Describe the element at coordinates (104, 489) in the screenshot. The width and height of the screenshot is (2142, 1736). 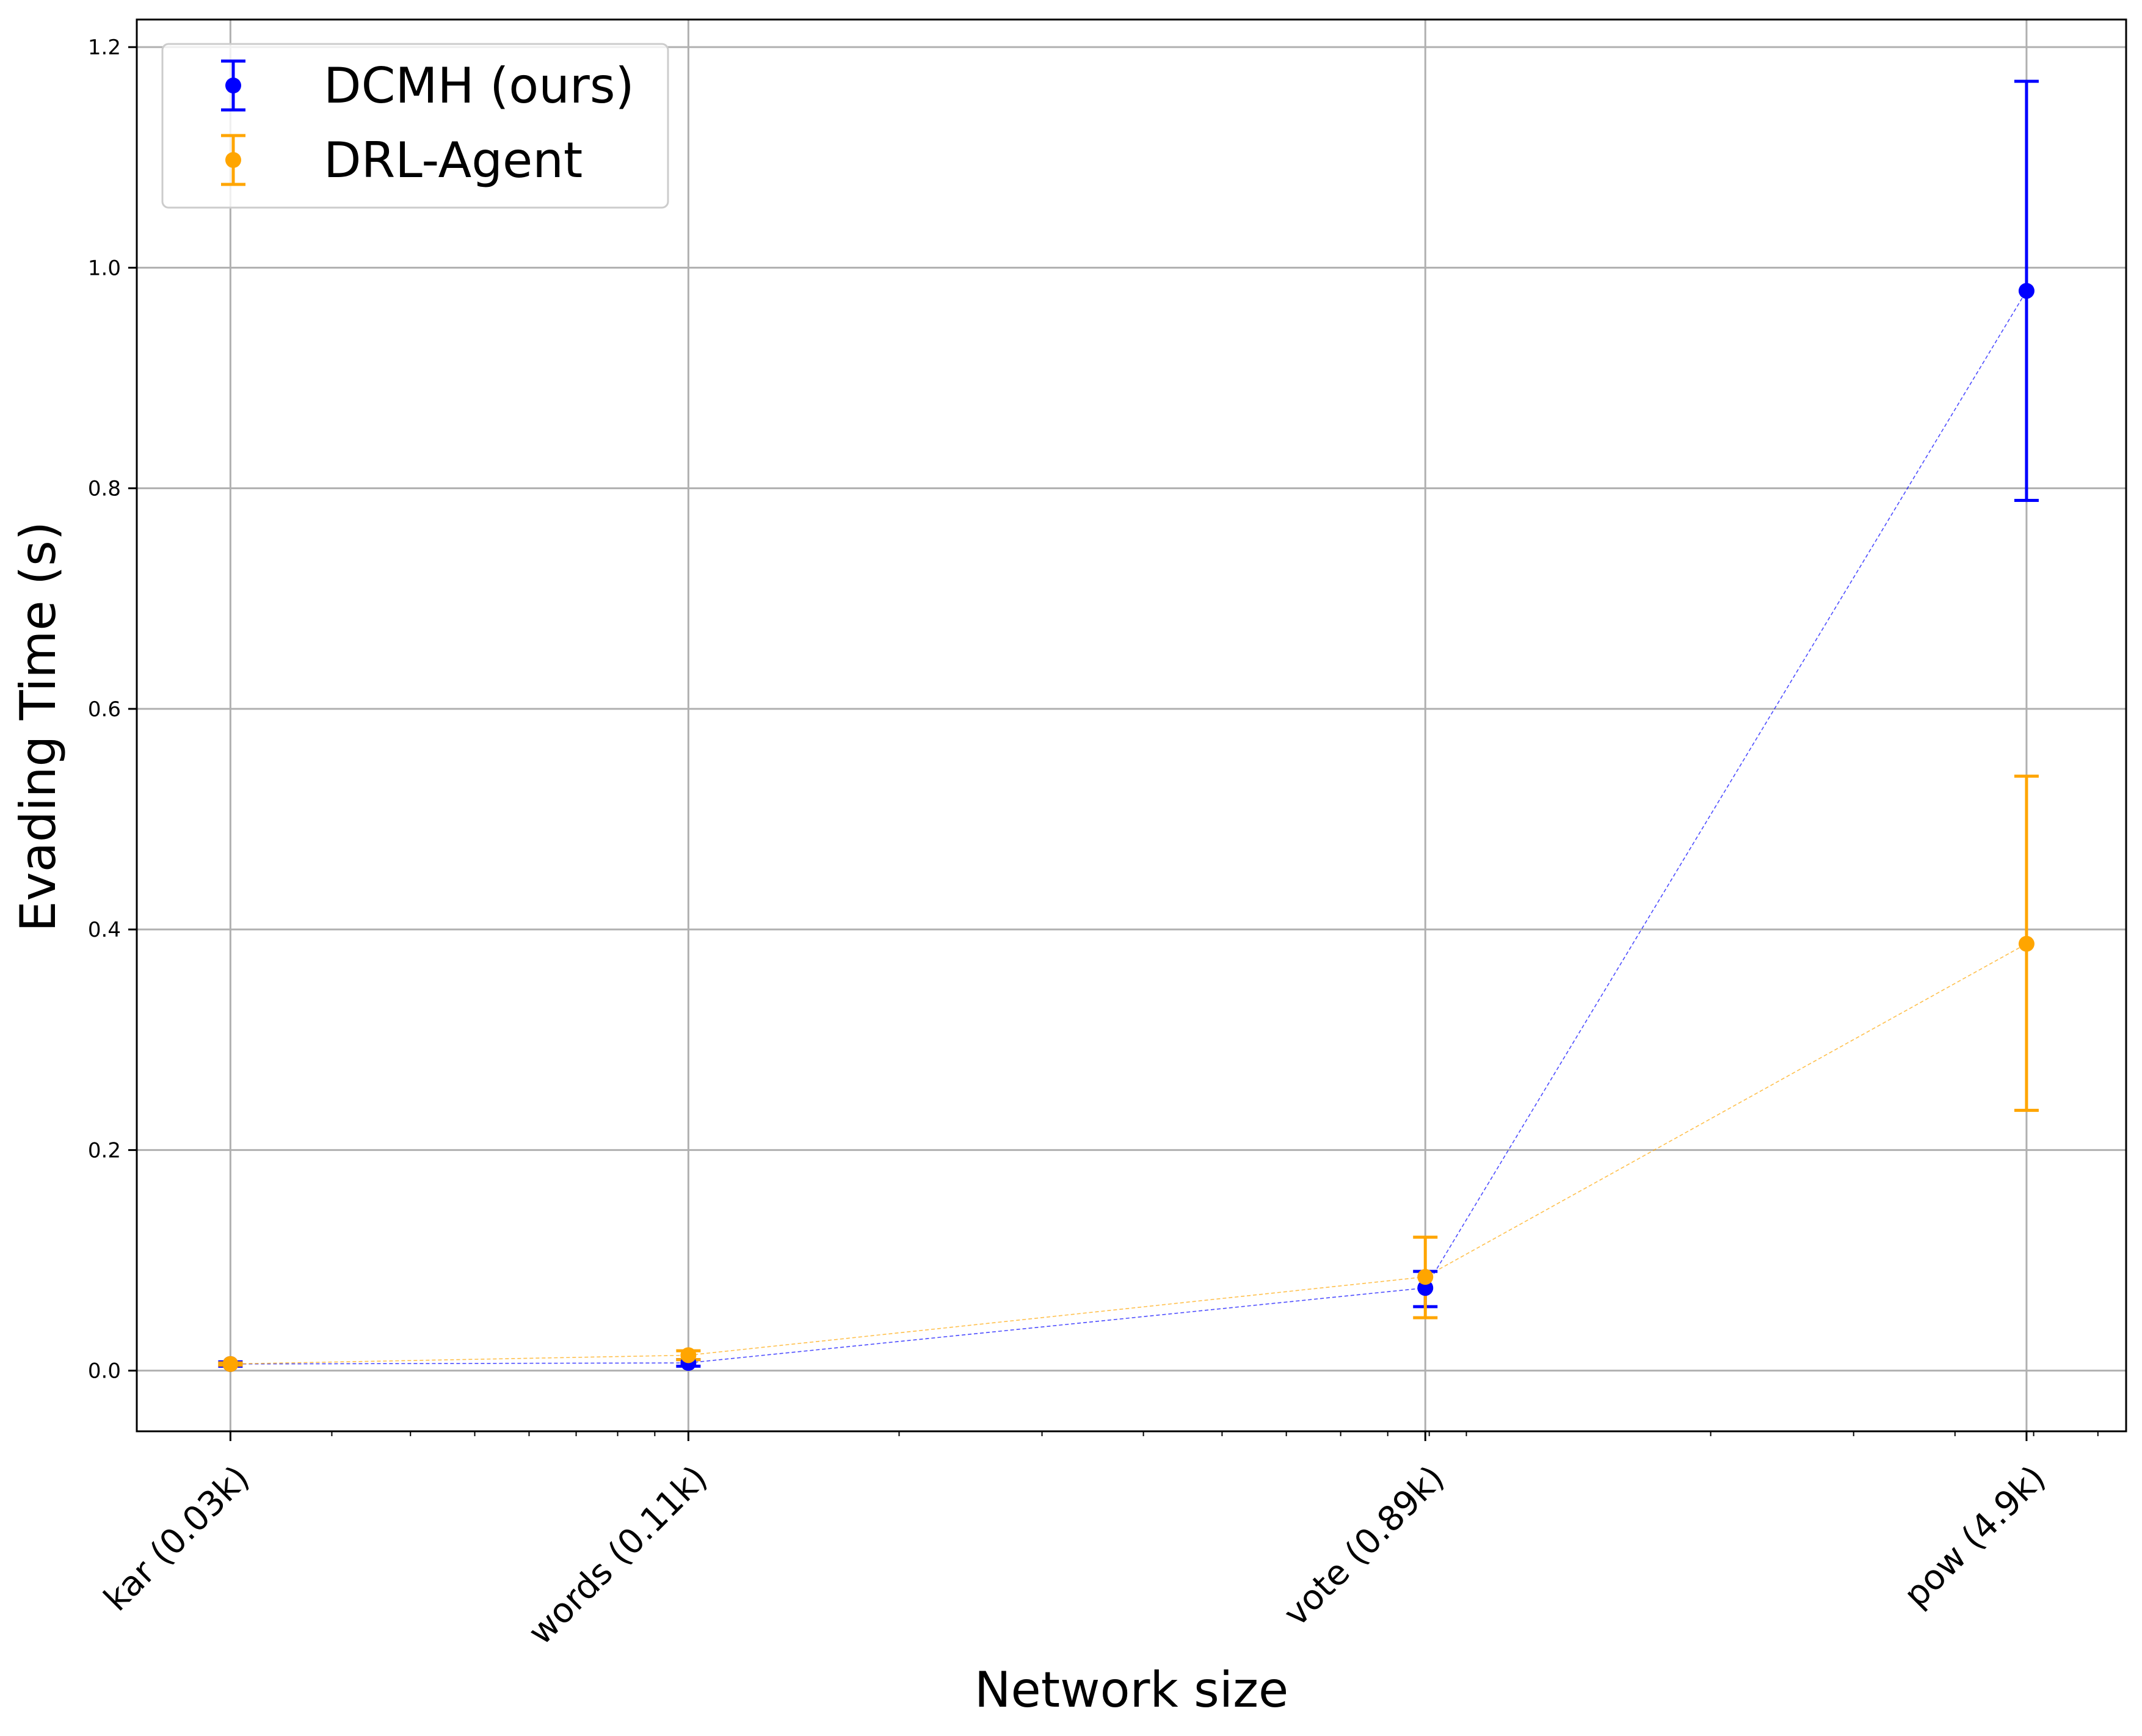
I see `y-tick-label: 0.8` at that location.